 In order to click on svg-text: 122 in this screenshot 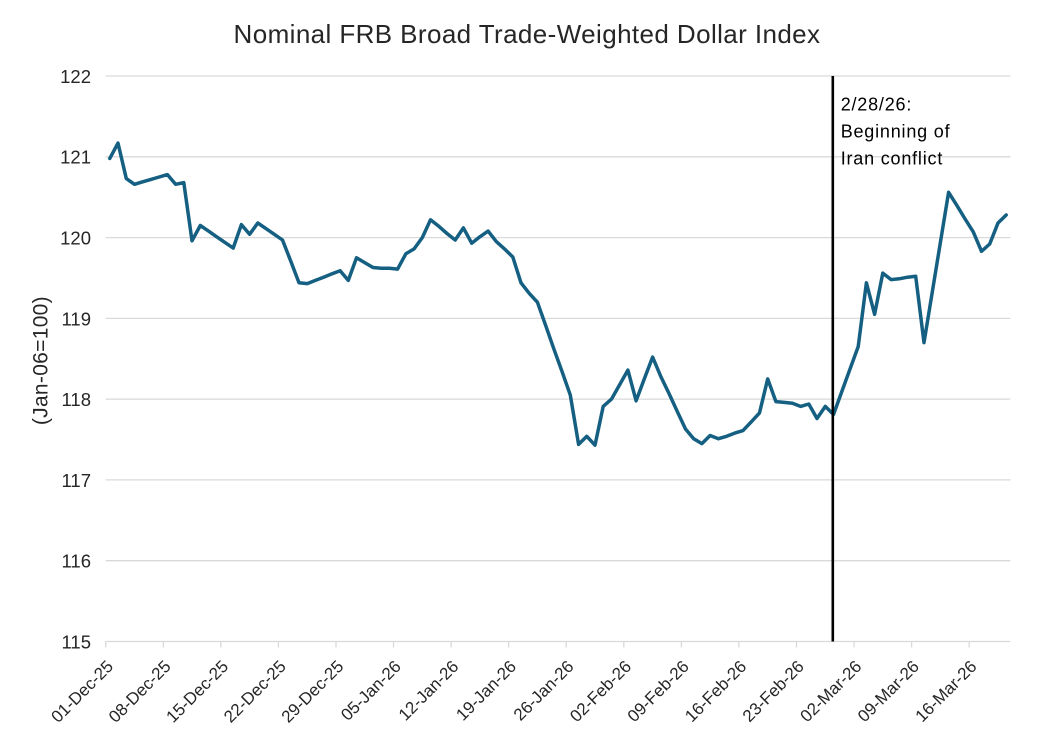, I will do `click(75, 76)`.